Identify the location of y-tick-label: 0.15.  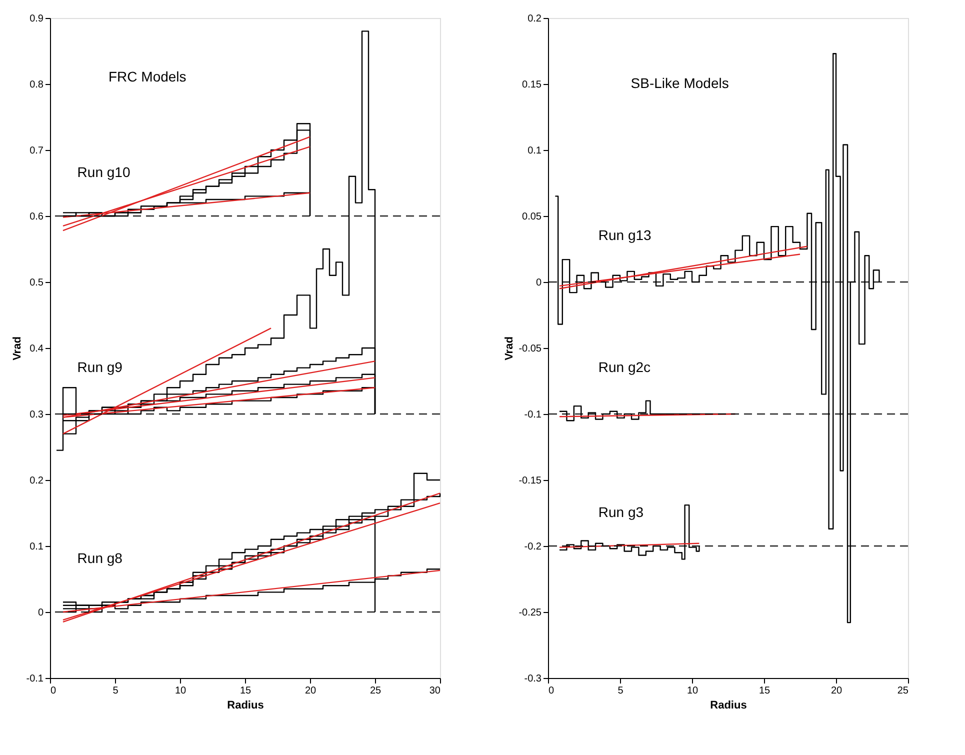
(532, 85).